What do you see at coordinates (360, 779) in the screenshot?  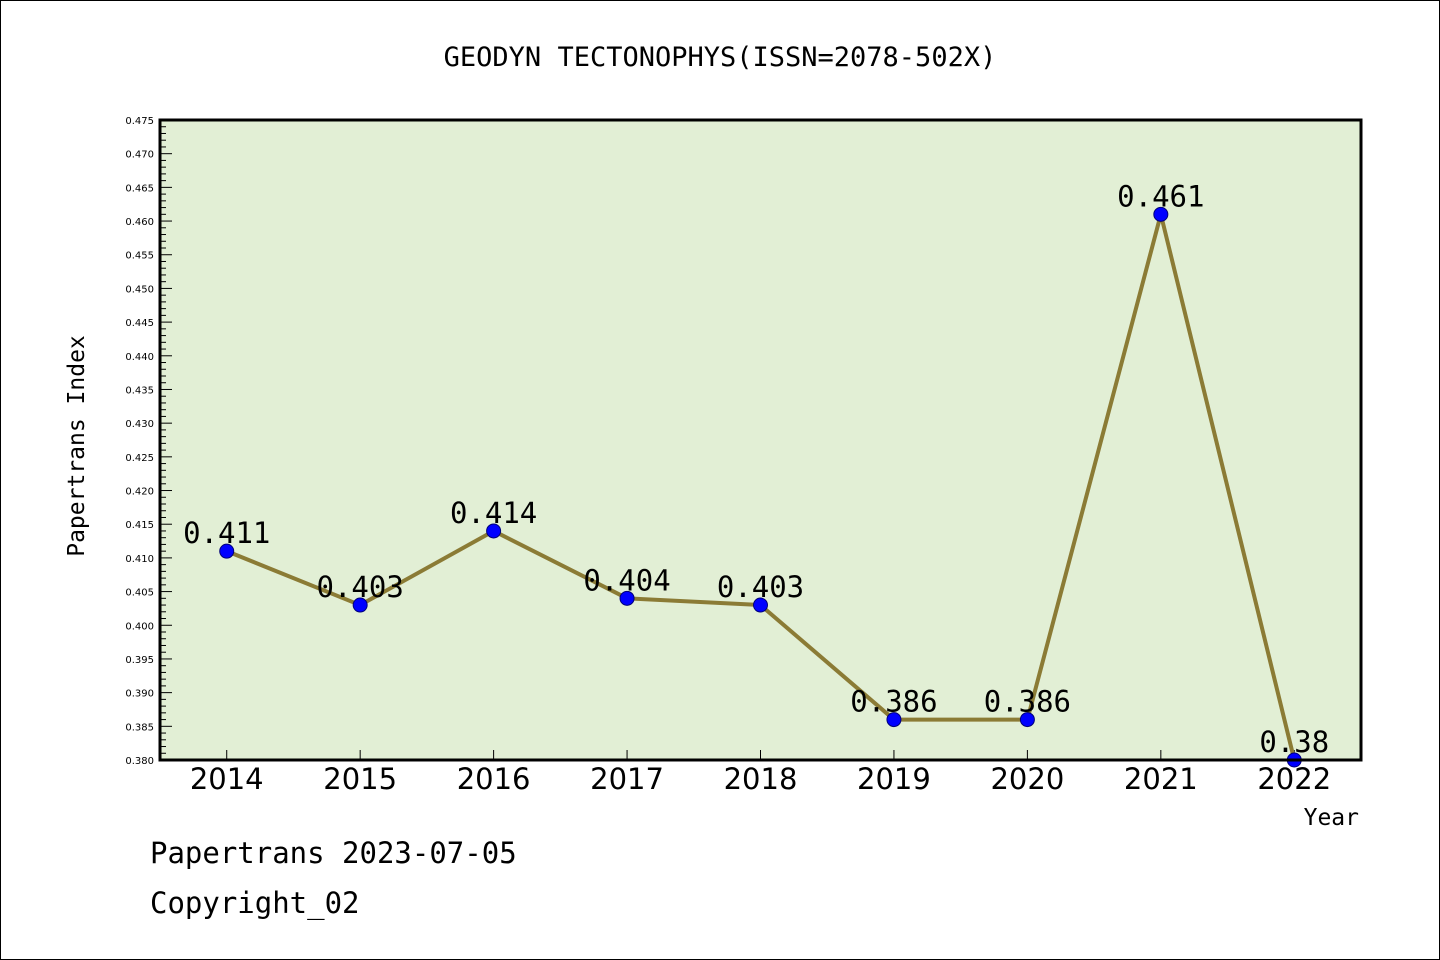 I see `x-tick-label: 2015` at bounding box center [360, 779].